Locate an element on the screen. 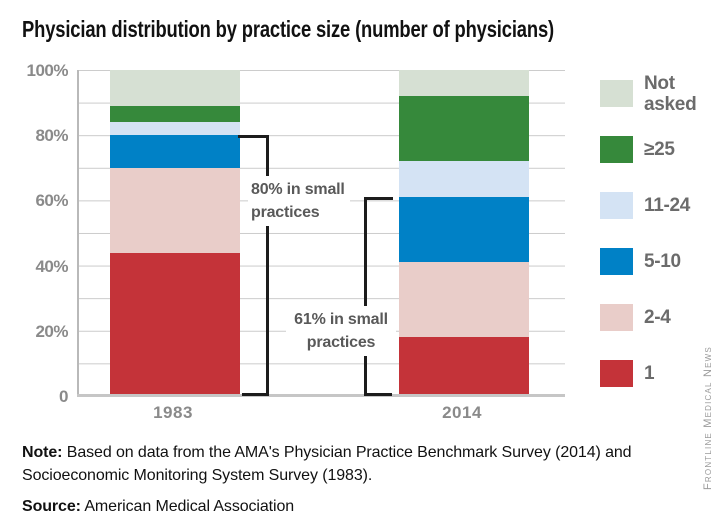 This screenshot has width=720, height=528. y-tick-60: 60% is located at coordinates (51, 201).